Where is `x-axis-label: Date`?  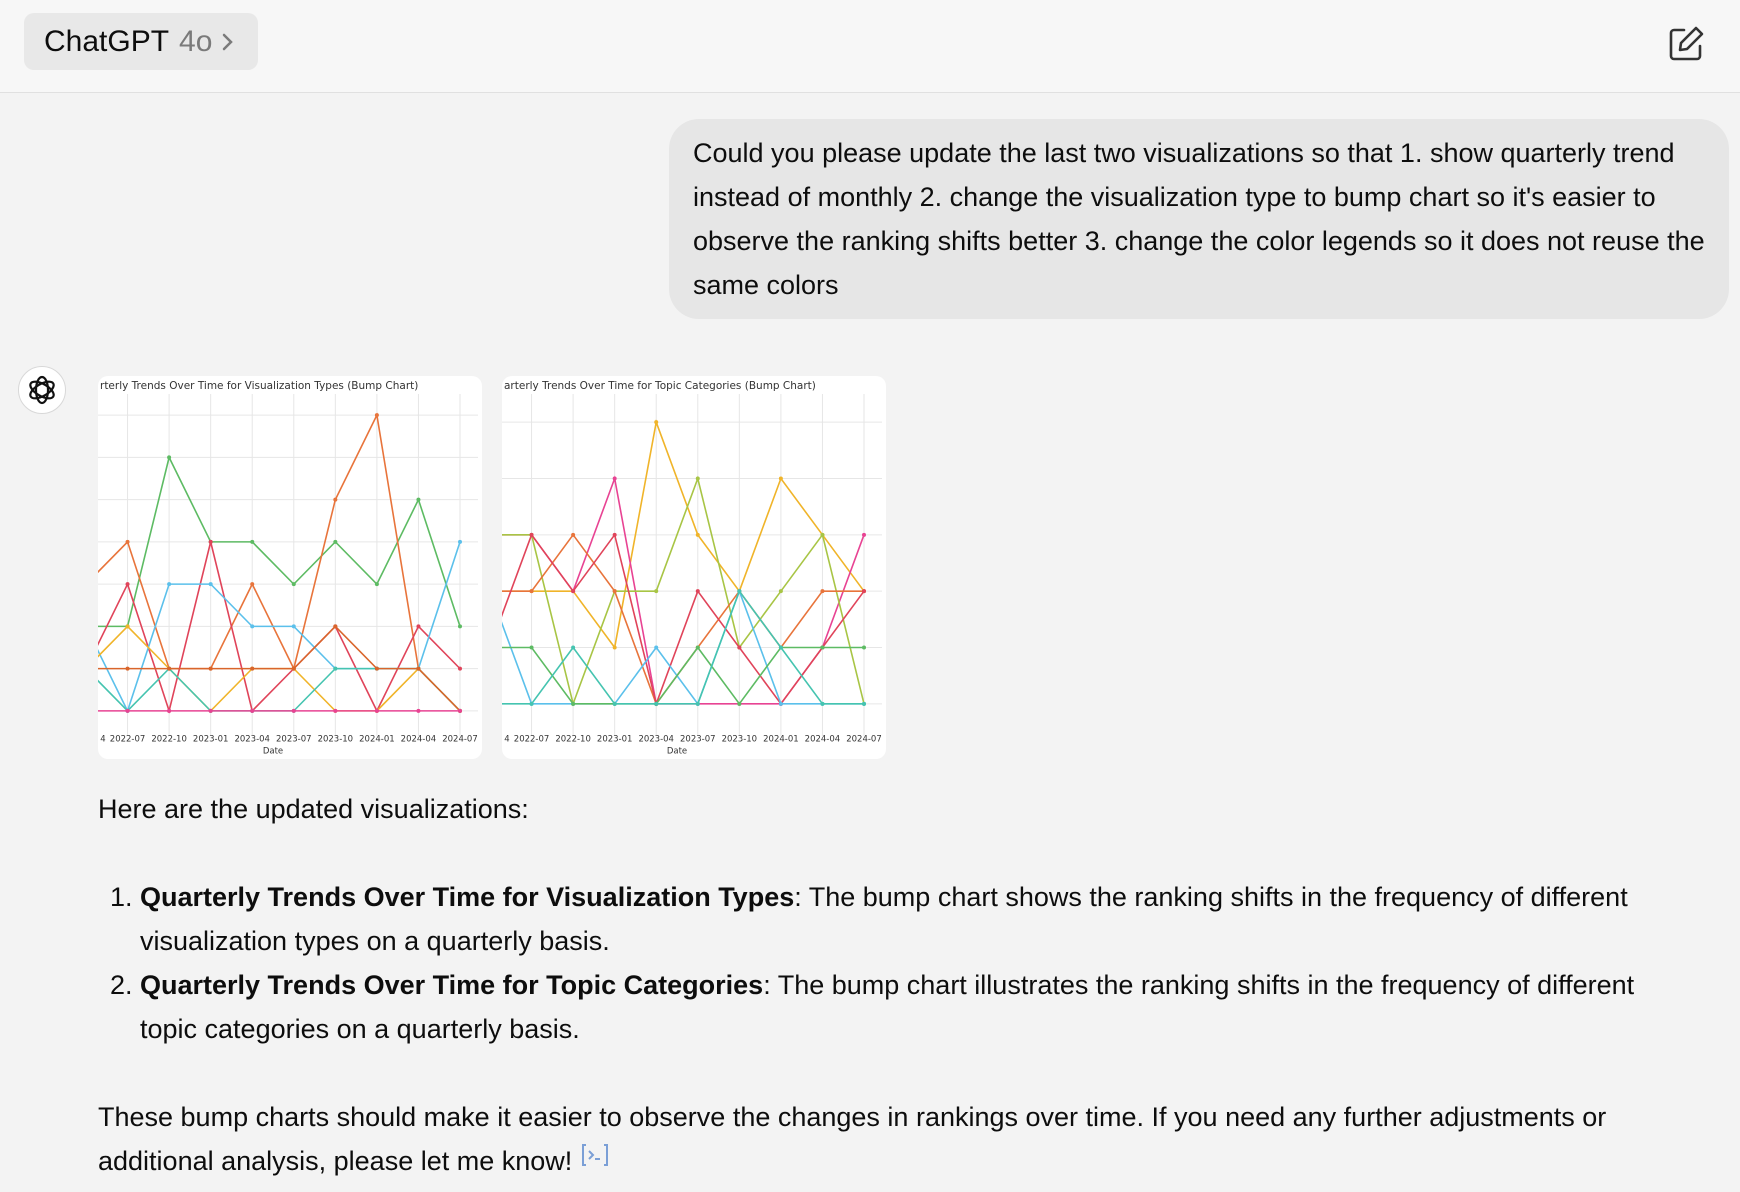 x-axis-label: Date is located at coordinates (273, 752).